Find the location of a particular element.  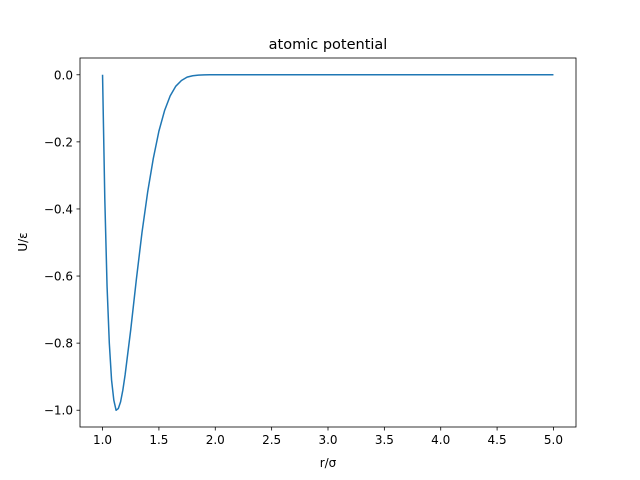

chart-title: atomic potential is located at coordinates (328, 45).